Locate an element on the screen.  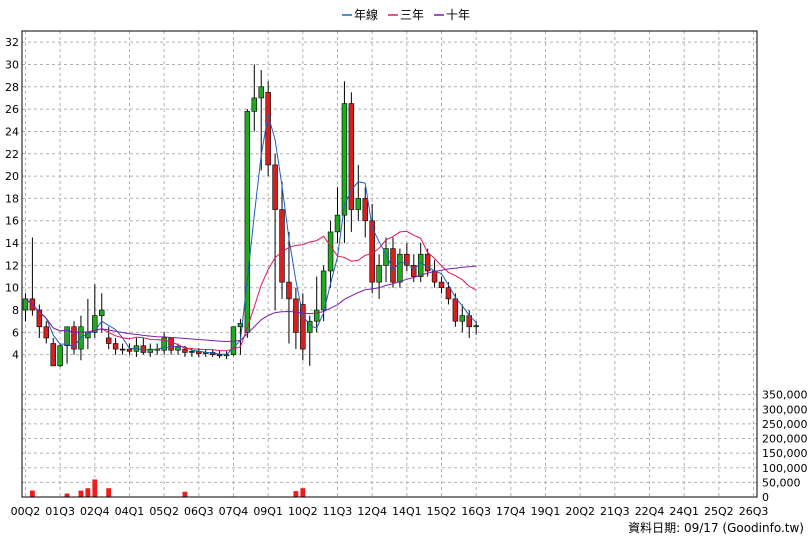
quarter-tick-label: 07Q4 is located at coordinates (234, 511).